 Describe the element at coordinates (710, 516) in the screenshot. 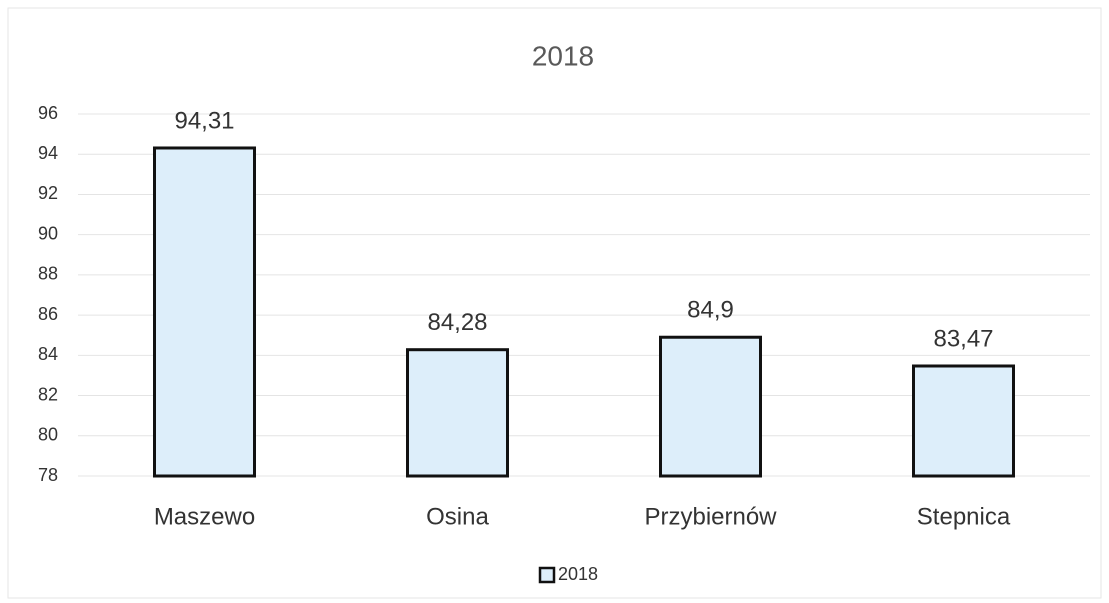

I see `x-tick-label: Przybiernów` at that location.